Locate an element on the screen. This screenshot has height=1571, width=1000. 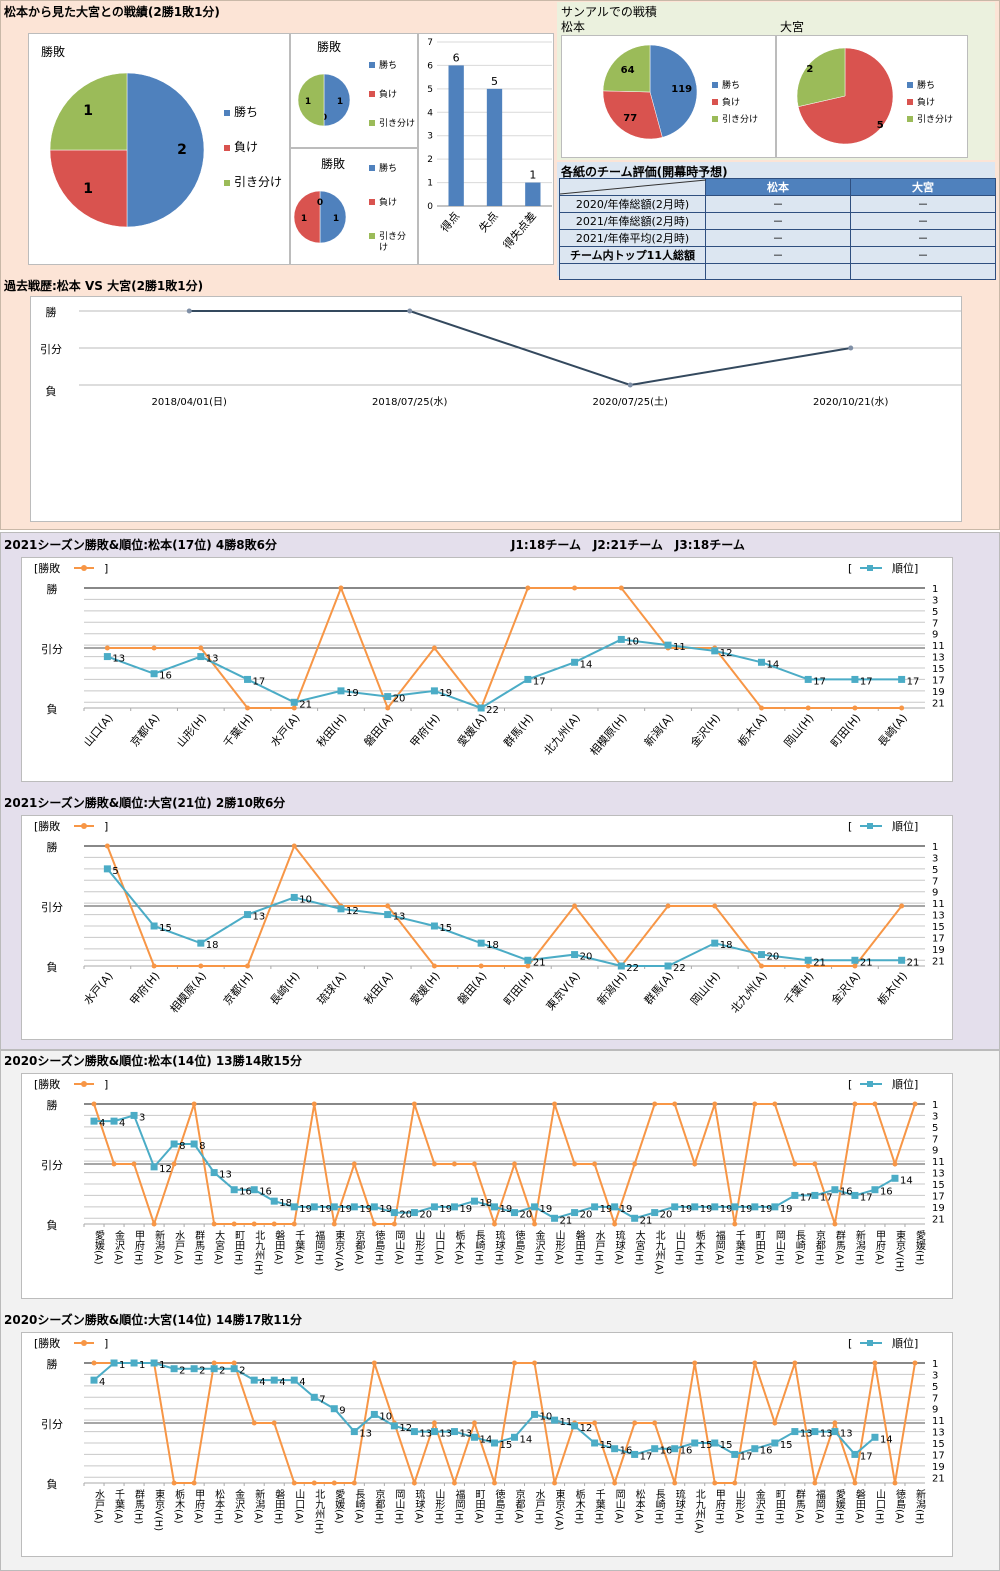
rank-data-label: 14 is located at coordinates (485, 1439).